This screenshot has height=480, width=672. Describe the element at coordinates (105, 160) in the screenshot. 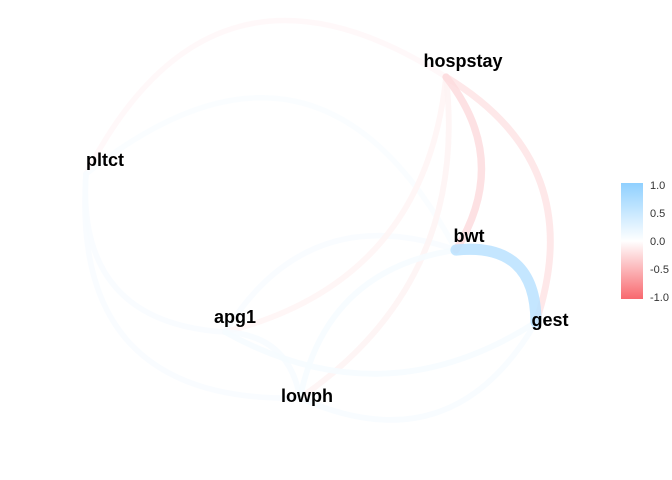

I see `node-label-pltct: pltct` at that location.